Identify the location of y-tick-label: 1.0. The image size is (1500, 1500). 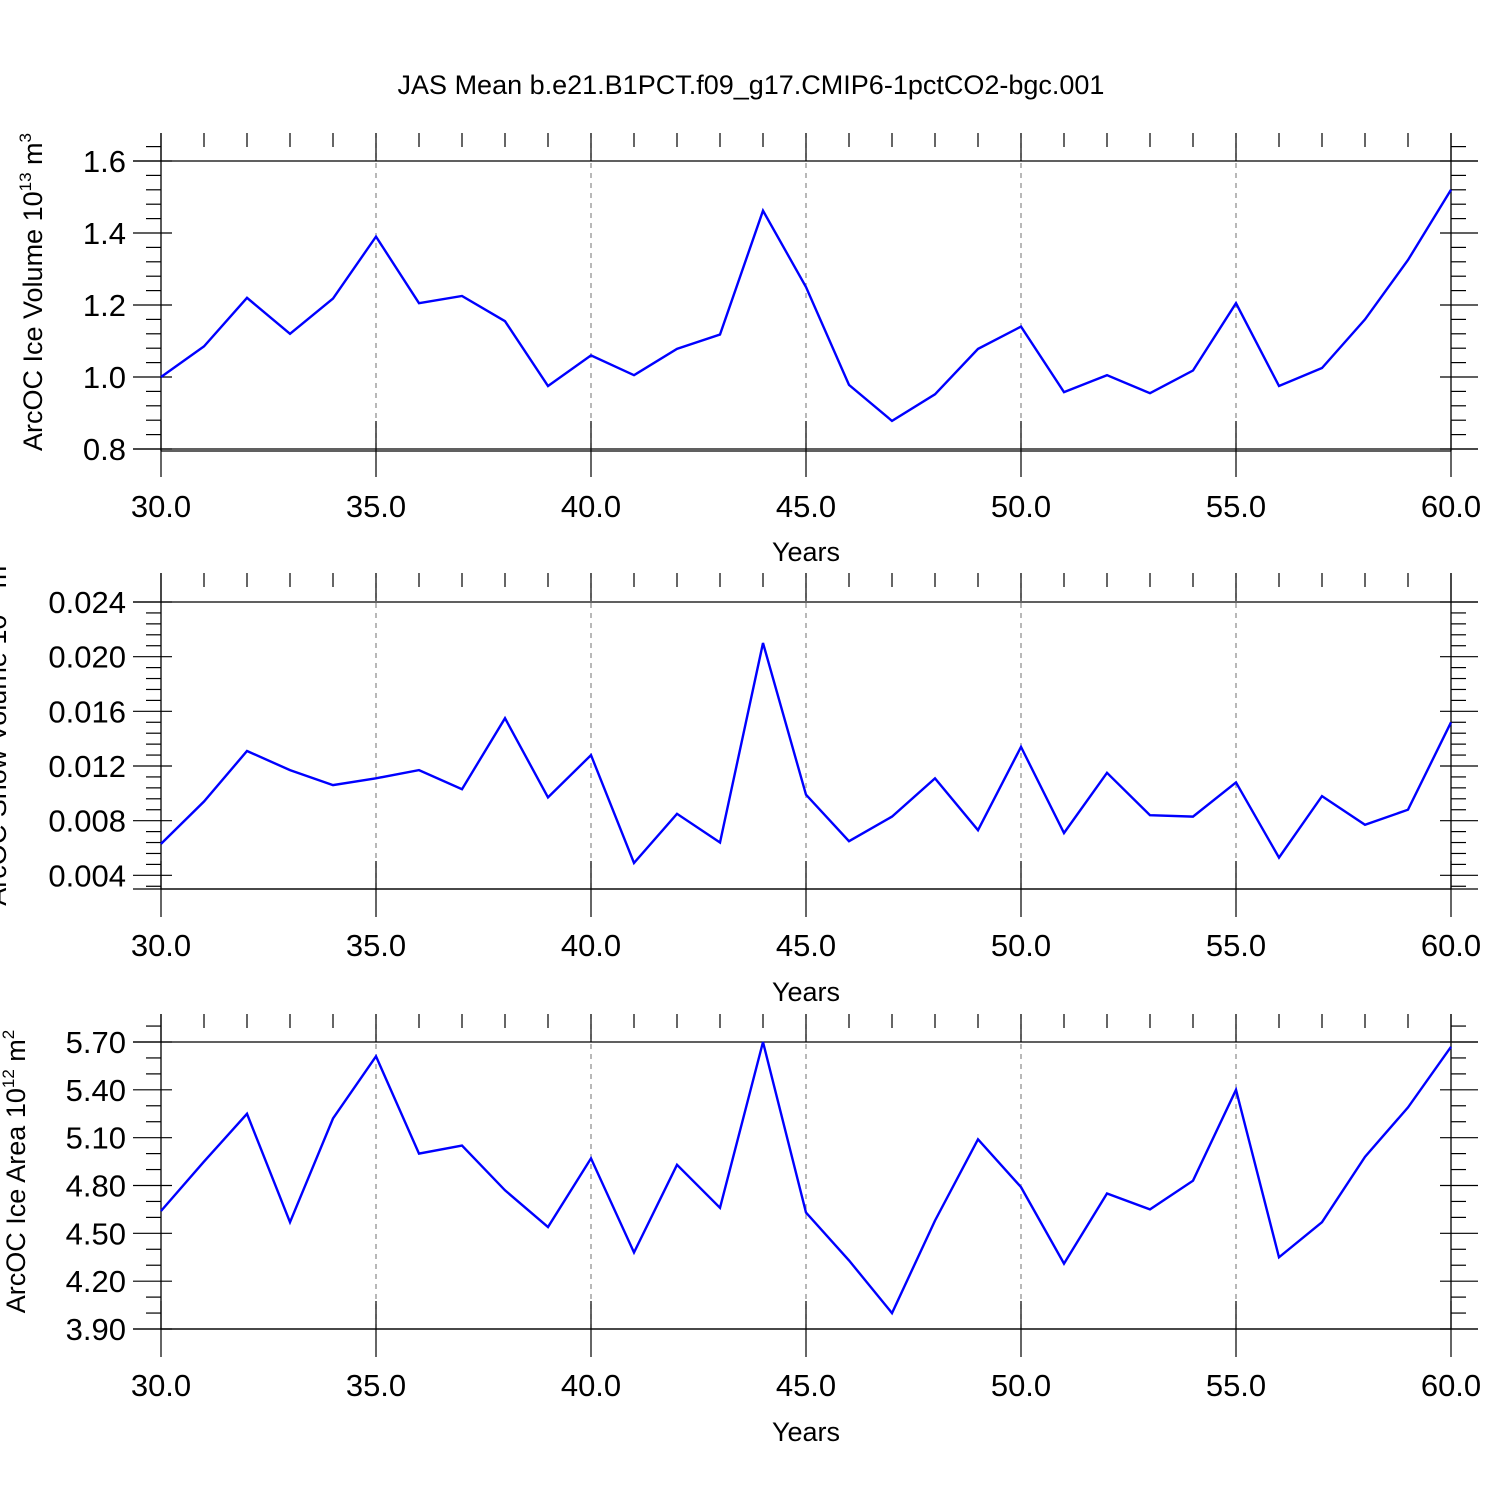
(104, 377).